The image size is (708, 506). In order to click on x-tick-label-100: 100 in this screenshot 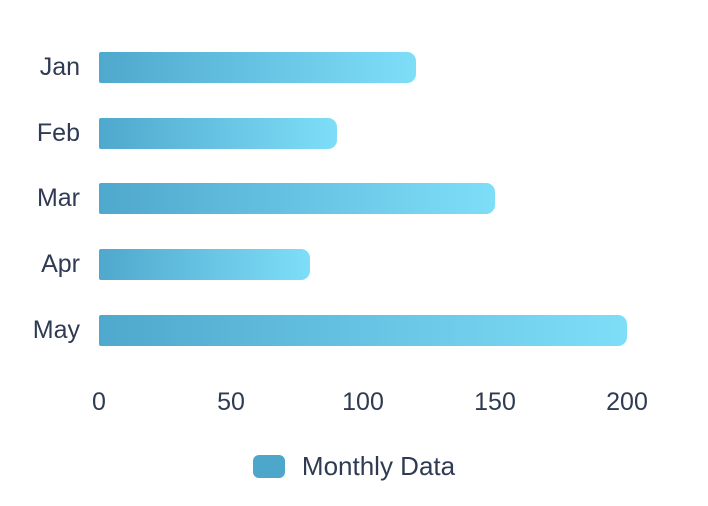, I will do `click(363, 402)`.